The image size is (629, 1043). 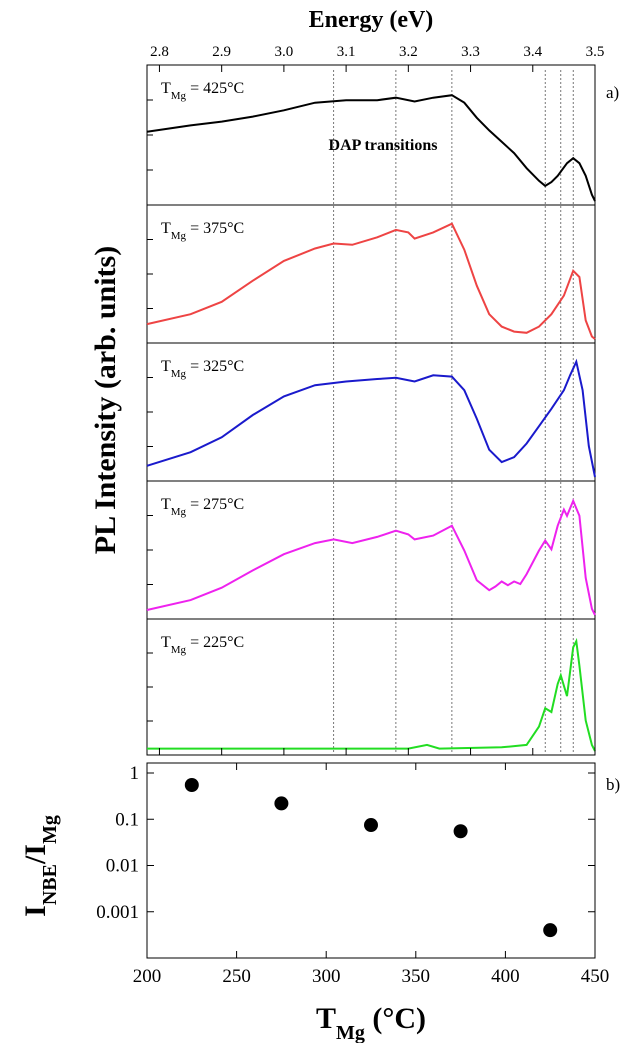 What do you see at coordinates (135, 773) in the screenshot?
I see `y-tick-label-b: 1` at bounding box center [135, 773].